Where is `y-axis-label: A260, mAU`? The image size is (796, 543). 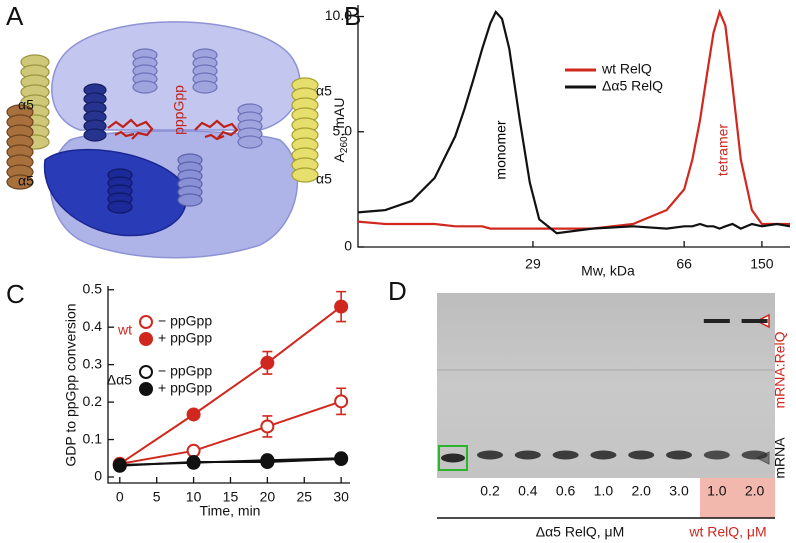
y-axis-label: A260, mAU is located at coordinates (340, 130).